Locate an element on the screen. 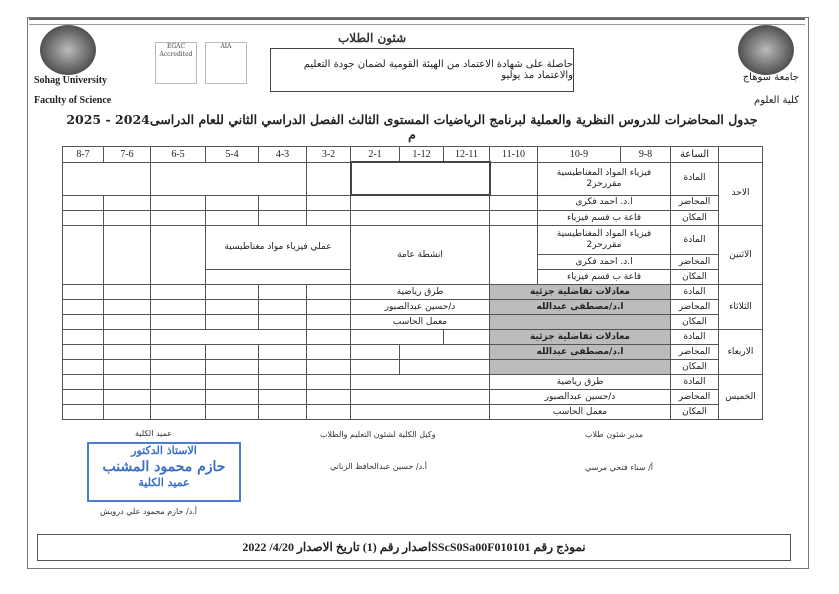  tuesday-lecturer: ا.د/مصطفى عبدالله is located at coordinates (580, 307).